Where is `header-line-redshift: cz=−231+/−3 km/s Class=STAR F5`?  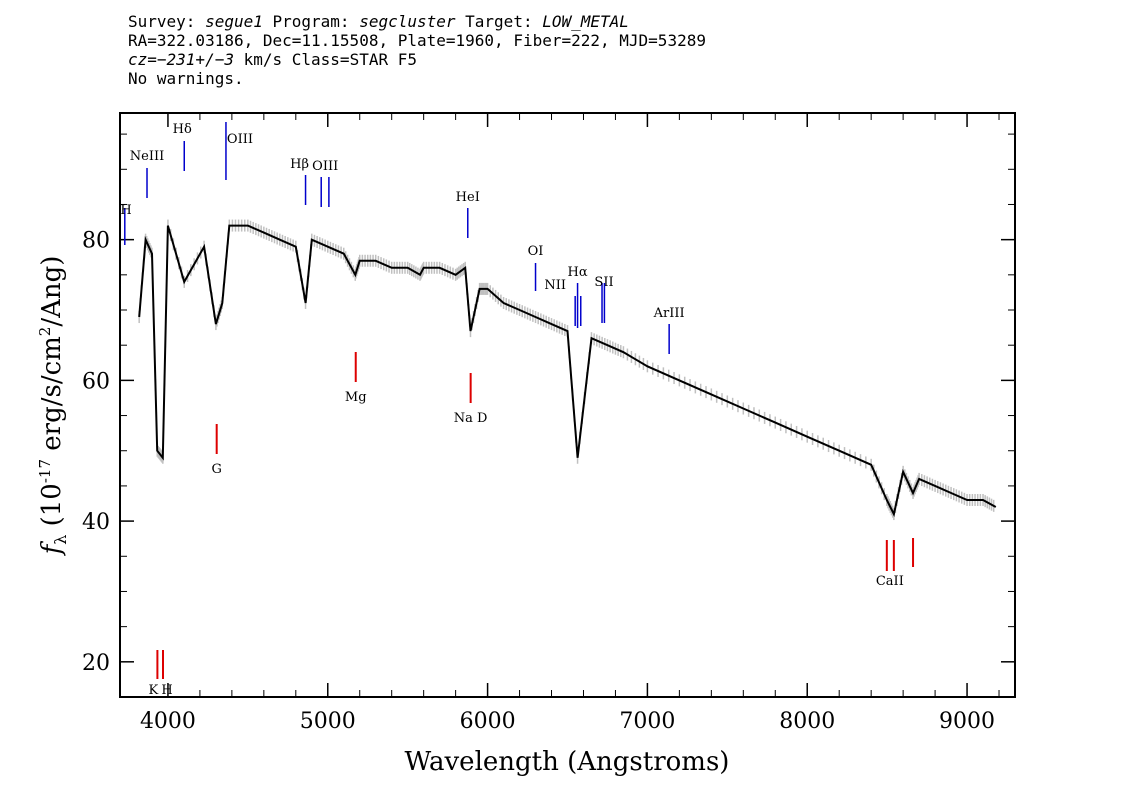 header-line-redshift: cz=−231+/−3 km/s Class=STAR F5 is located at coordinates (417, 59).